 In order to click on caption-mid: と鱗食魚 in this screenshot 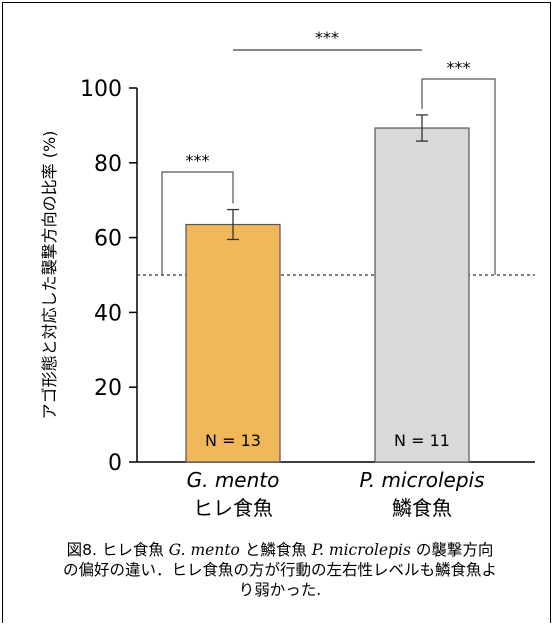, I will do `click(275, 550)`.